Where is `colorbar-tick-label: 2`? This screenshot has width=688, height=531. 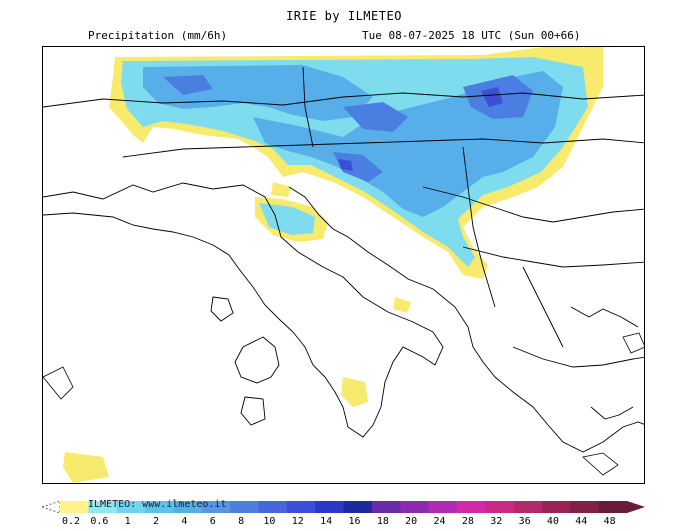
colorbar-tick-label: 2 is located at coordinates (156, 521).